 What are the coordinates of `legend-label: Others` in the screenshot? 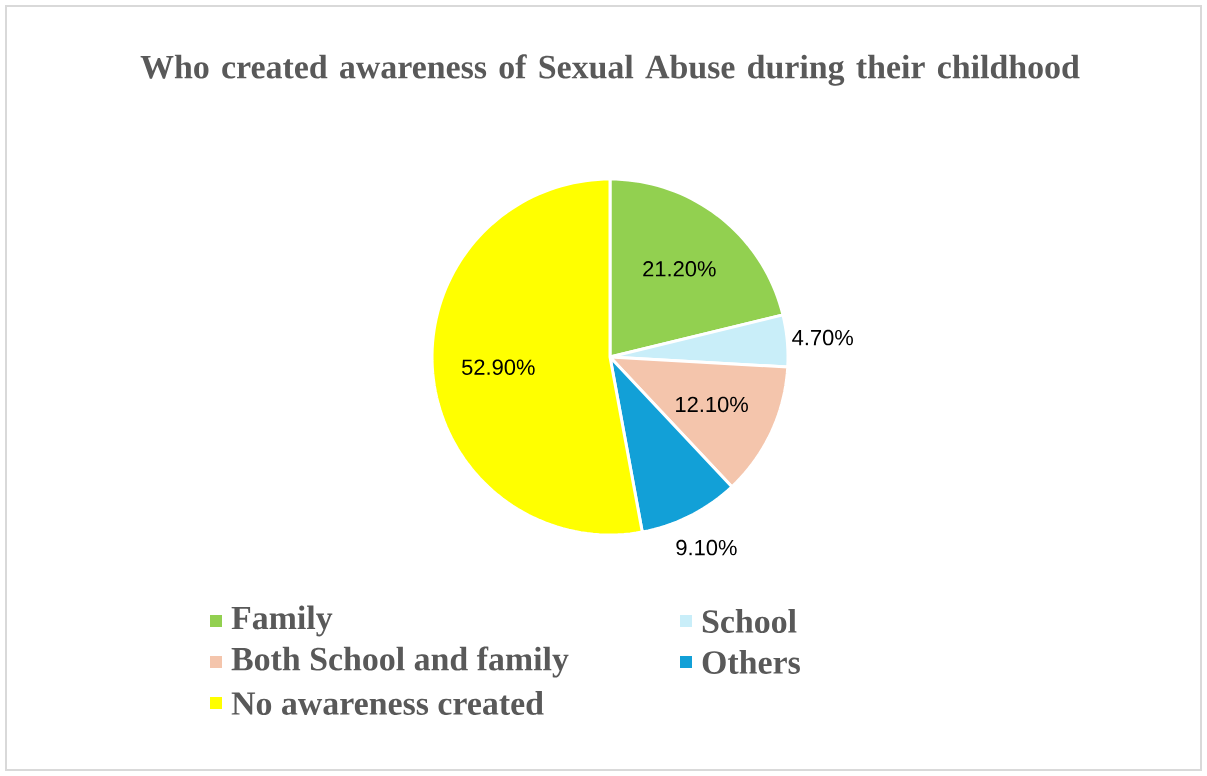 It's located at (751, 662).